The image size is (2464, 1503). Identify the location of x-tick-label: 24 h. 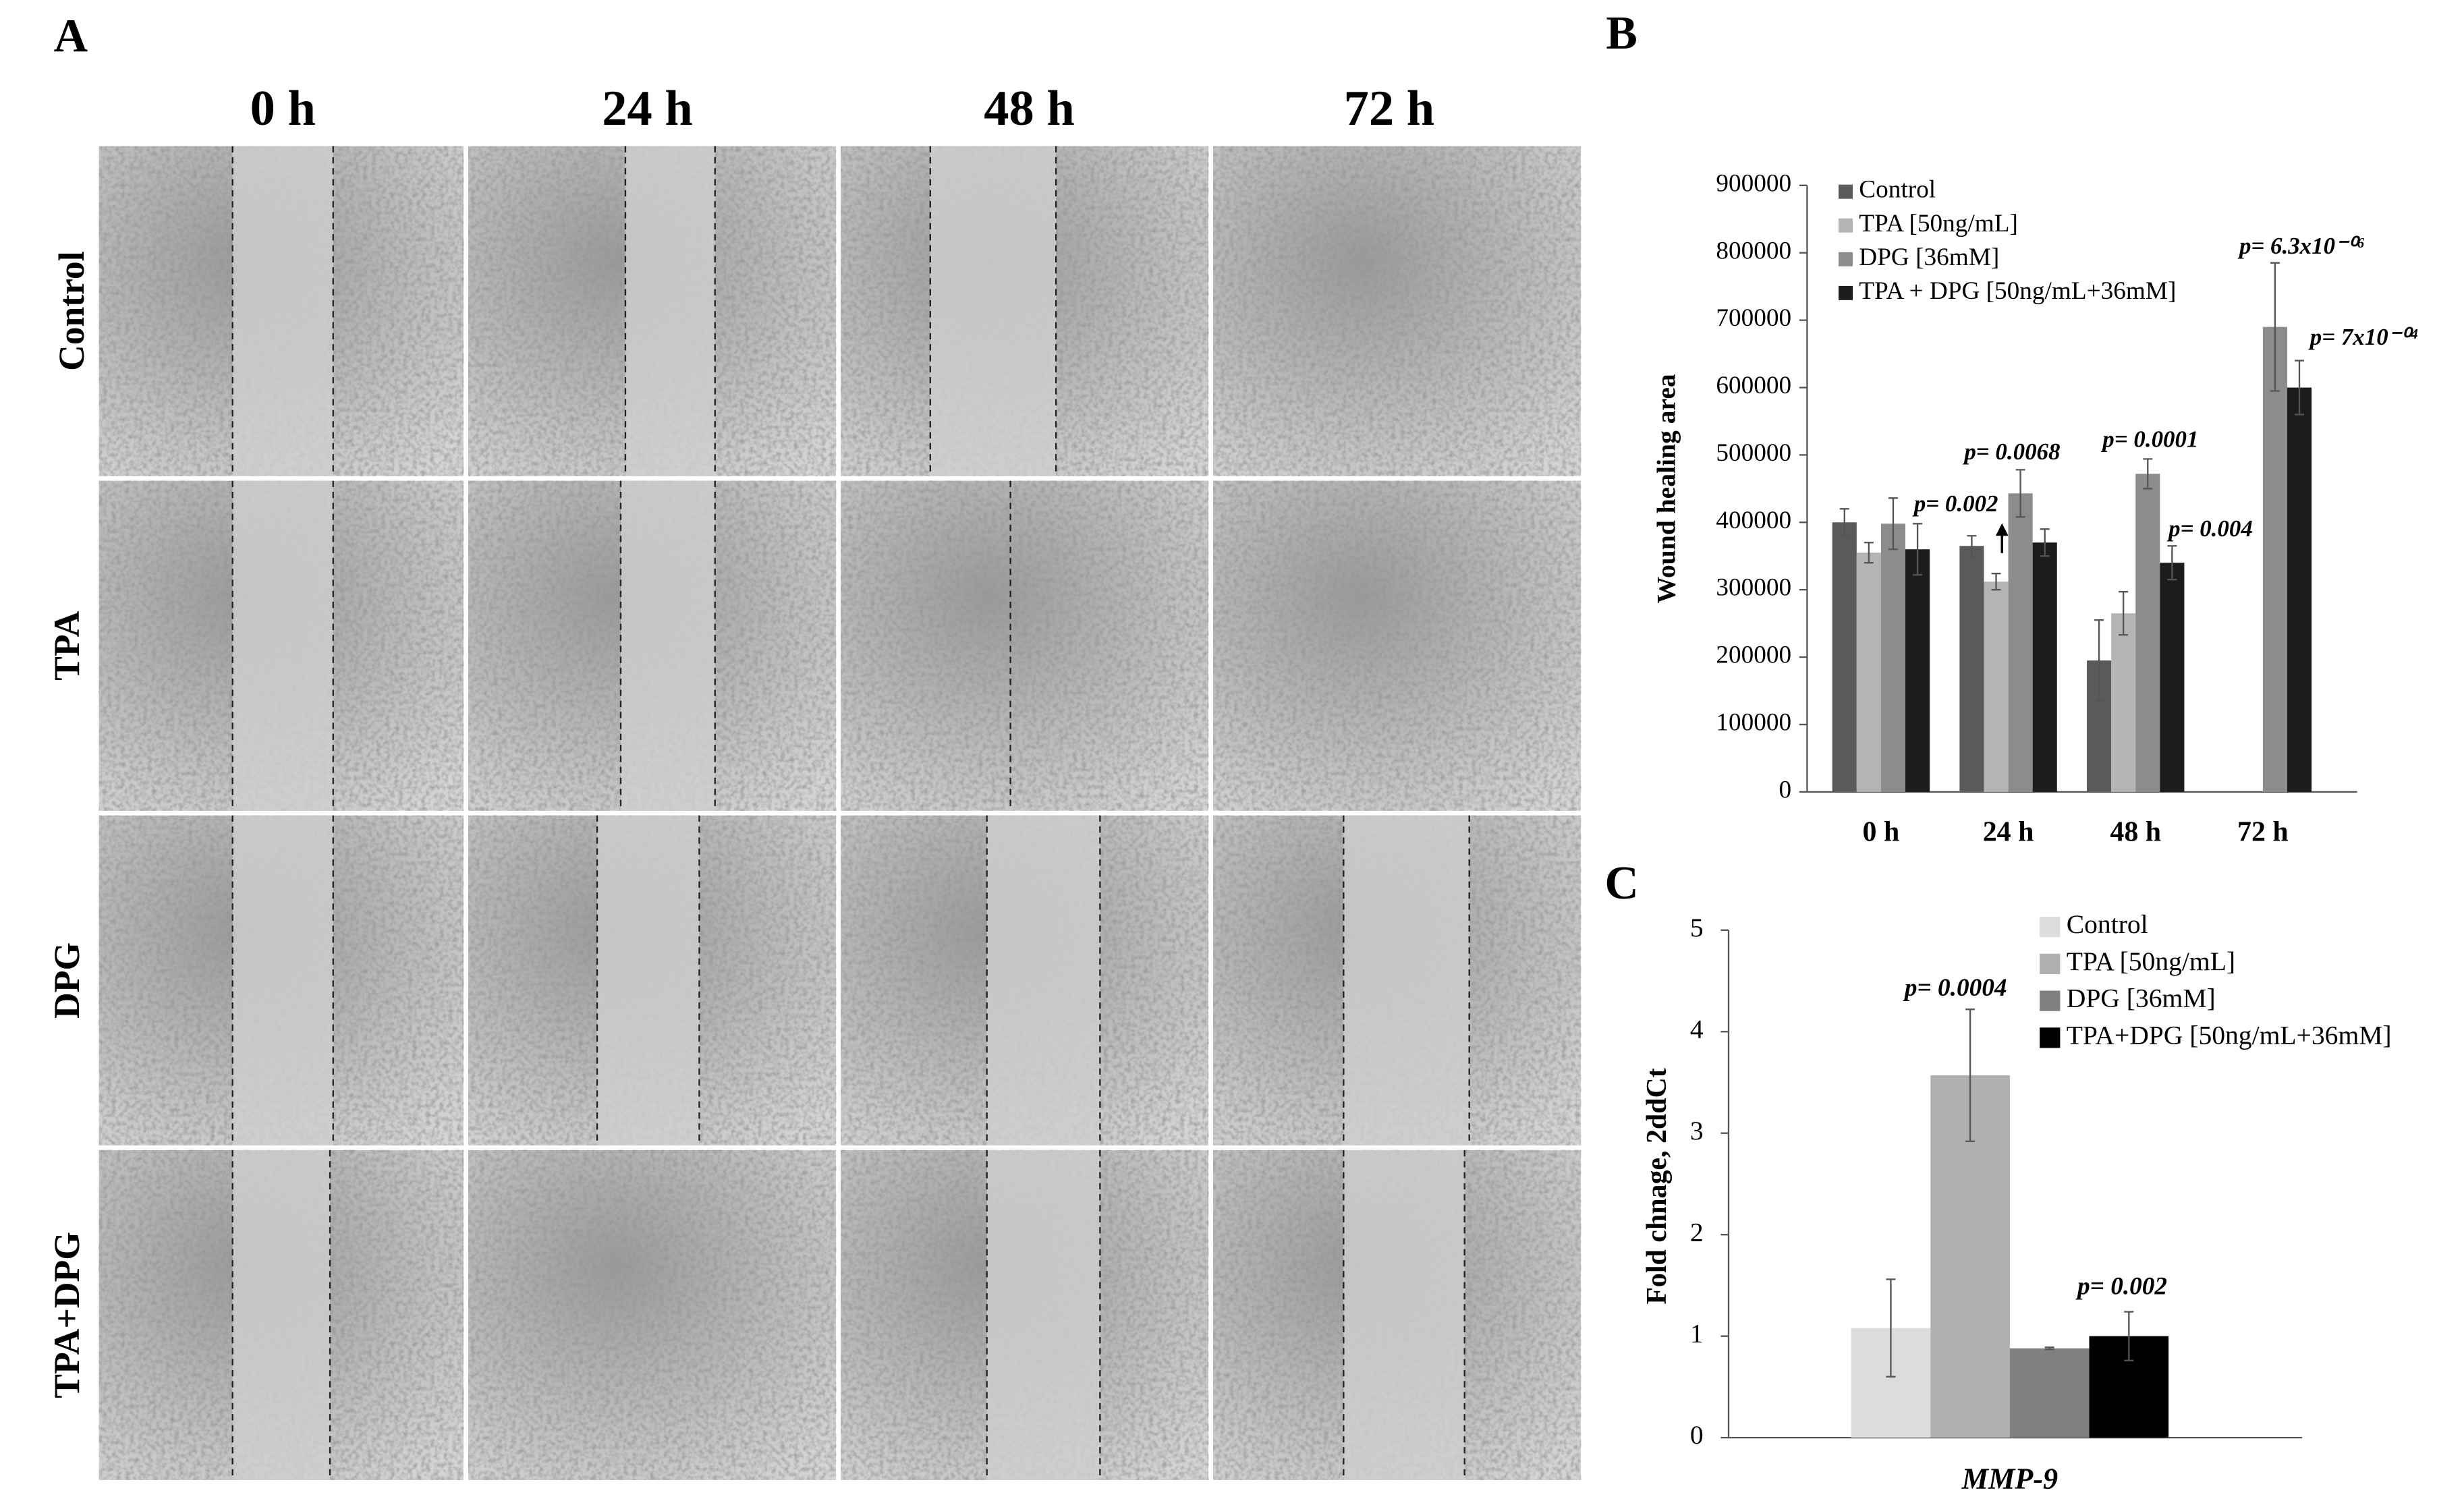
(2008, 831).